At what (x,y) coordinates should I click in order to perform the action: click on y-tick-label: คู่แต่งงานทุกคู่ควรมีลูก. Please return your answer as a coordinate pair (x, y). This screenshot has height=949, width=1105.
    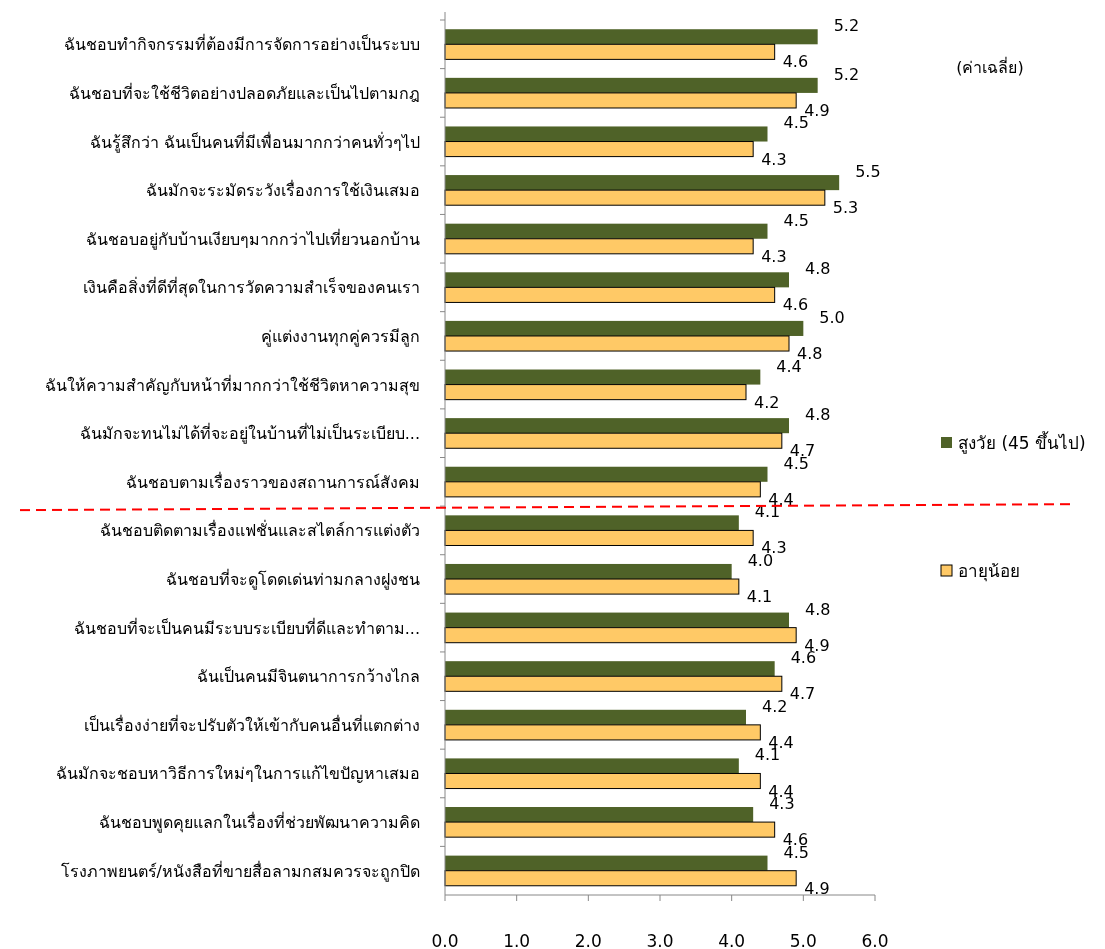
    Looking at the image, I should click on (340, 336).